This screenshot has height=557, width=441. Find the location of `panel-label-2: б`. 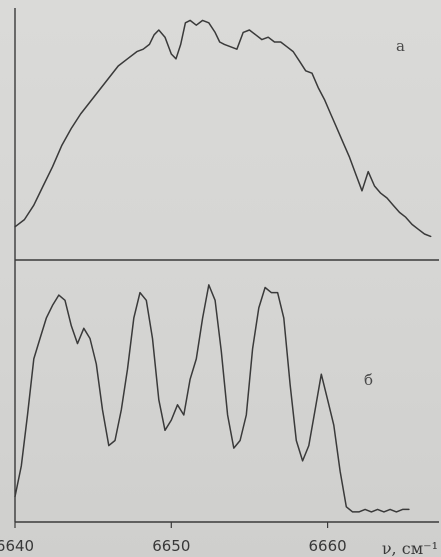

panel-label-2: б is located at coordinates (368, 380).